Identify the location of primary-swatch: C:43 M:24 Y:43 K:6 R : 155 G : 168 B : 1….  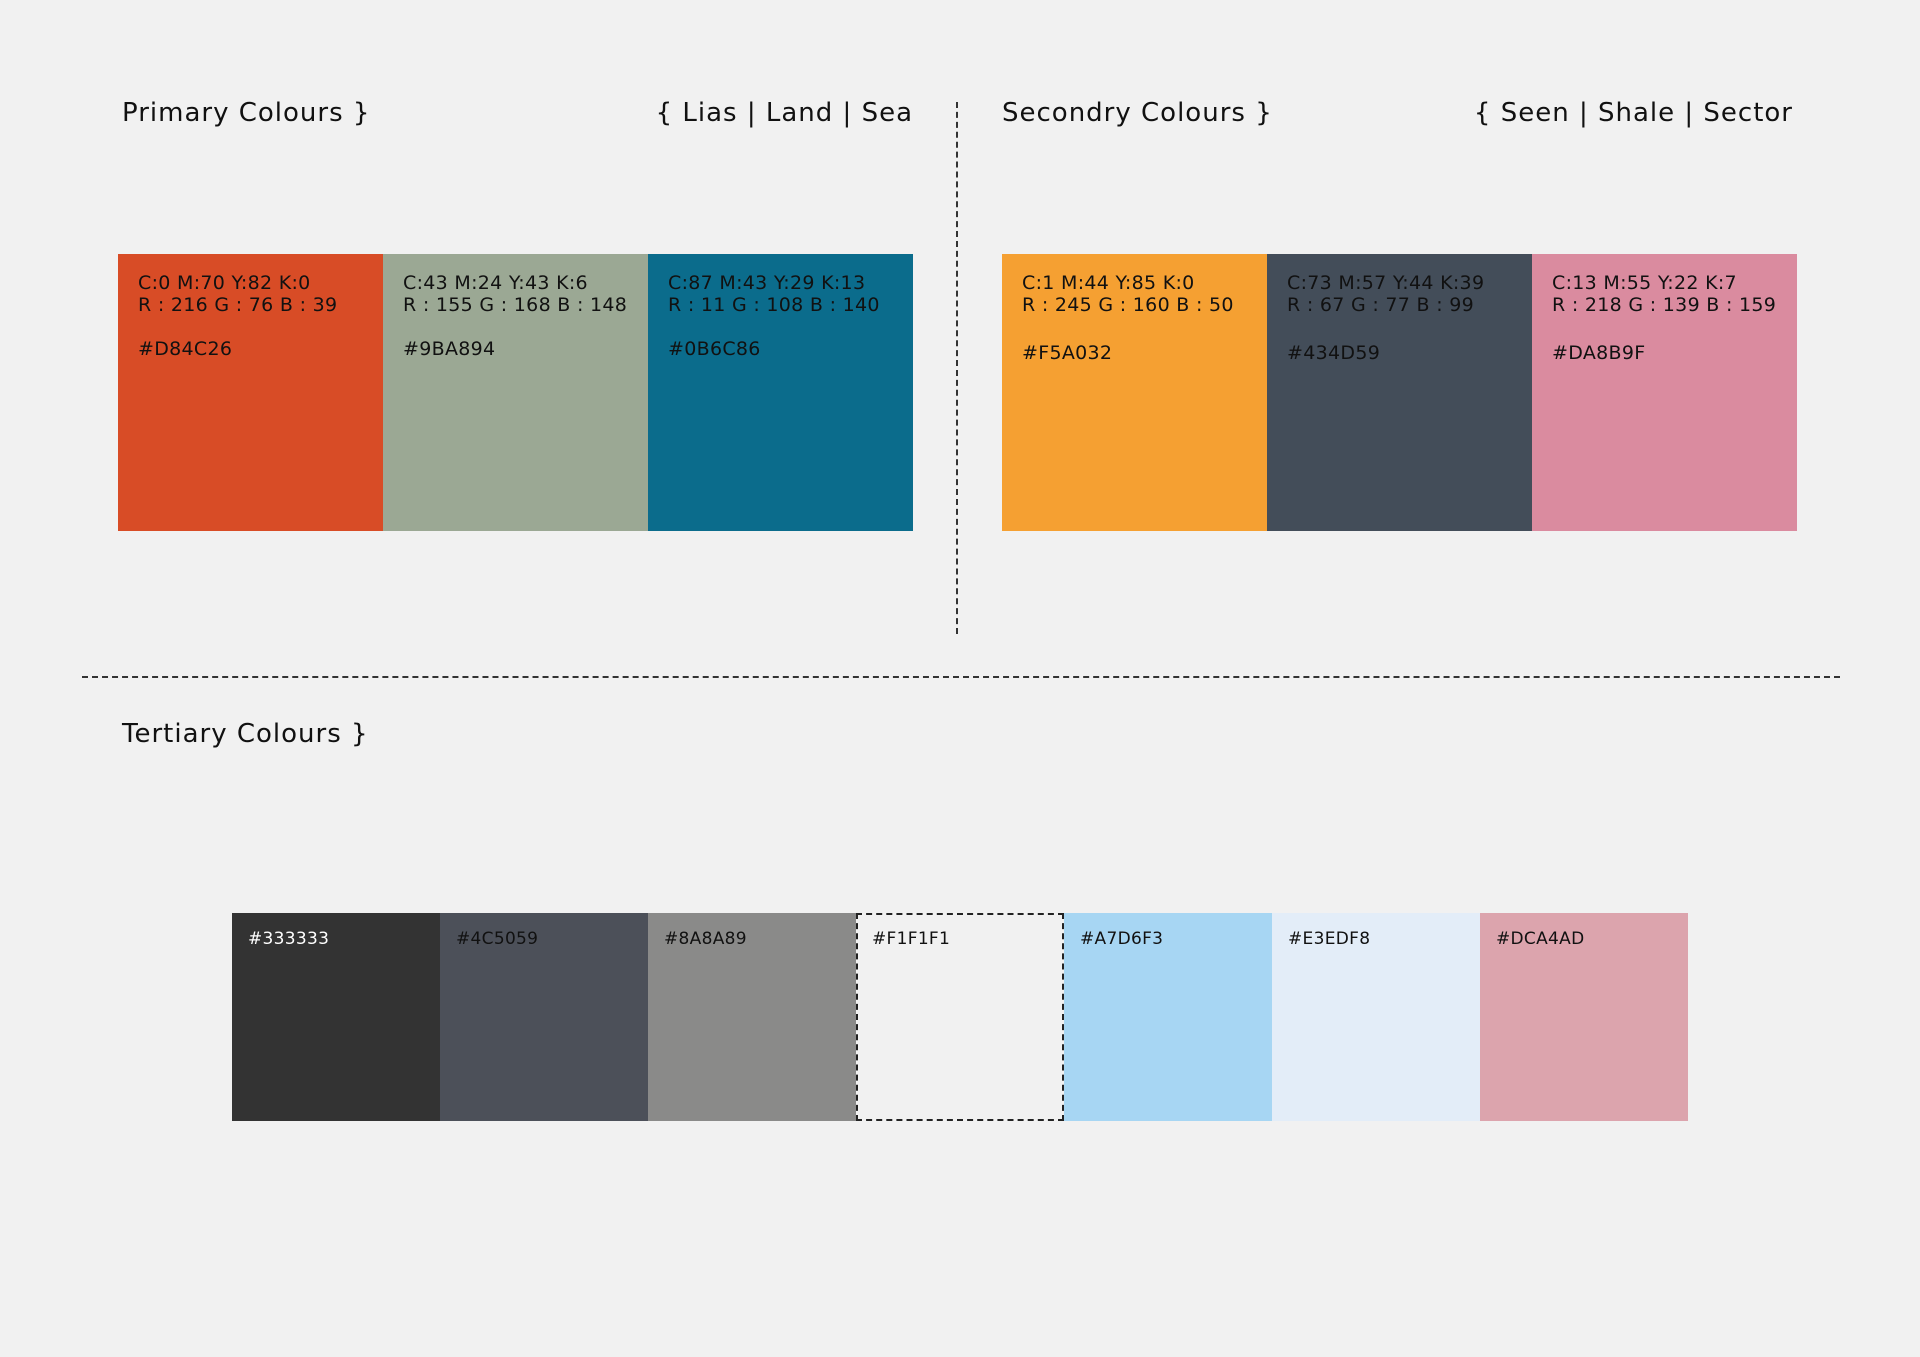
(515, 392).